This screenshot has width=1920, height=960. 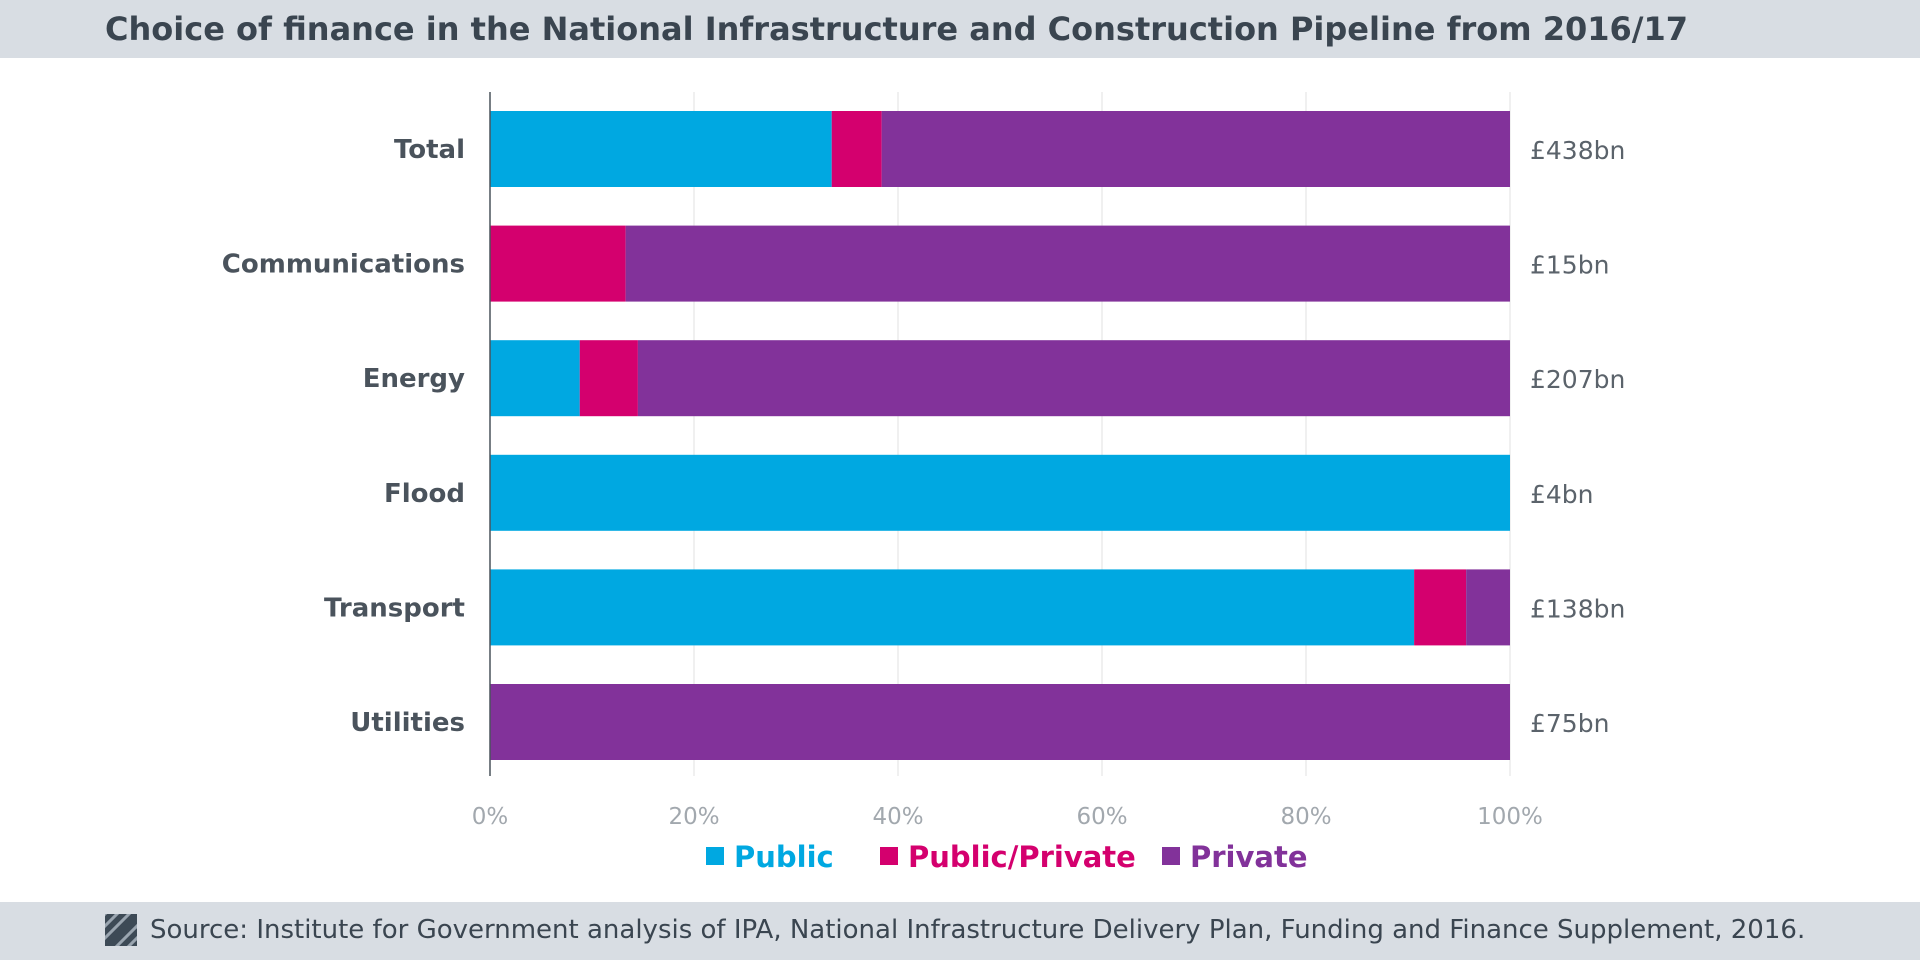 What do you see at coordinates (661, 149) in the screenshot?
I see `bar-public-total` at bounding box center [661, 149].